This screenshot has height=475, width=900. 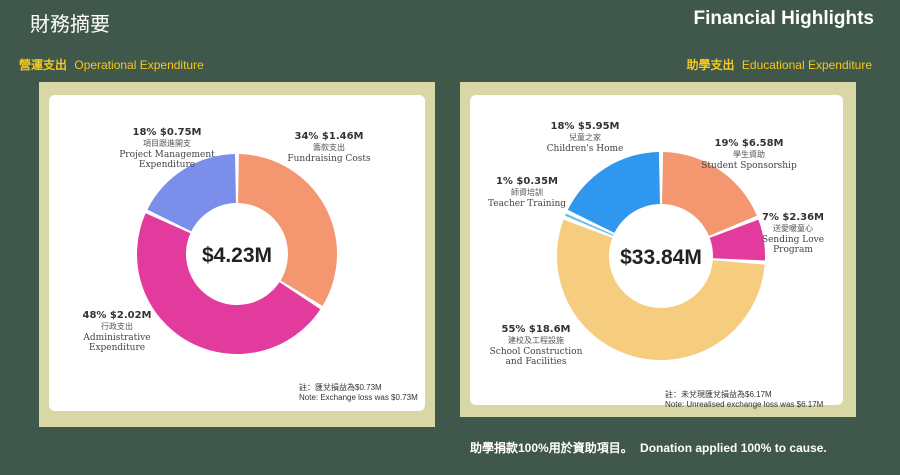 I want to click on educational-slice-value-2: 55% $18.6M, so click(x=536, y=329).